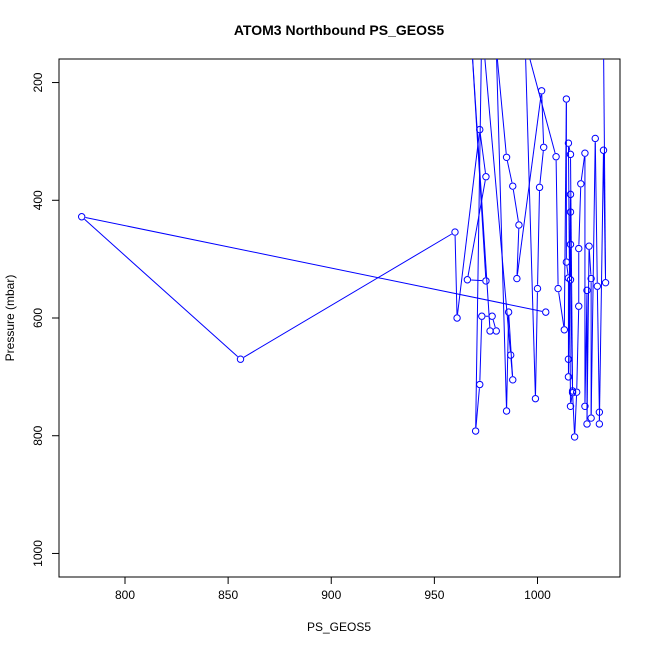  Describe the element at coordinates (228, 595) in the screenshot. I see `x-tick-label: 850` at that location.